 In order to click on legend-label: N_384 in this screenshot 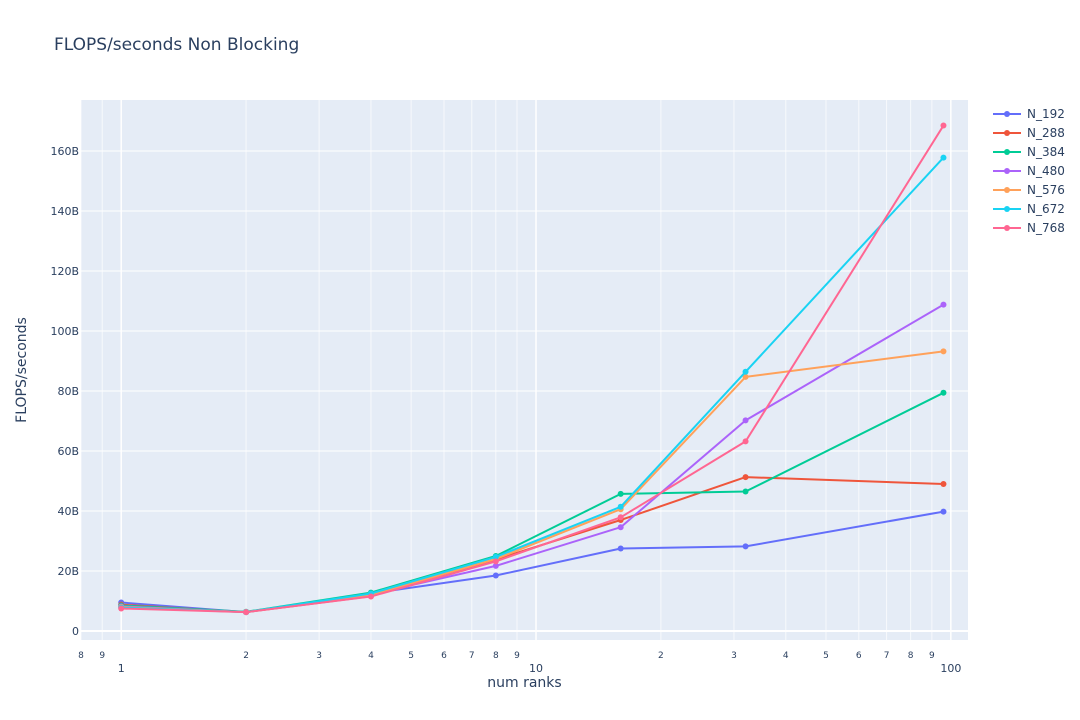, I will do `click(1046, 152)`.